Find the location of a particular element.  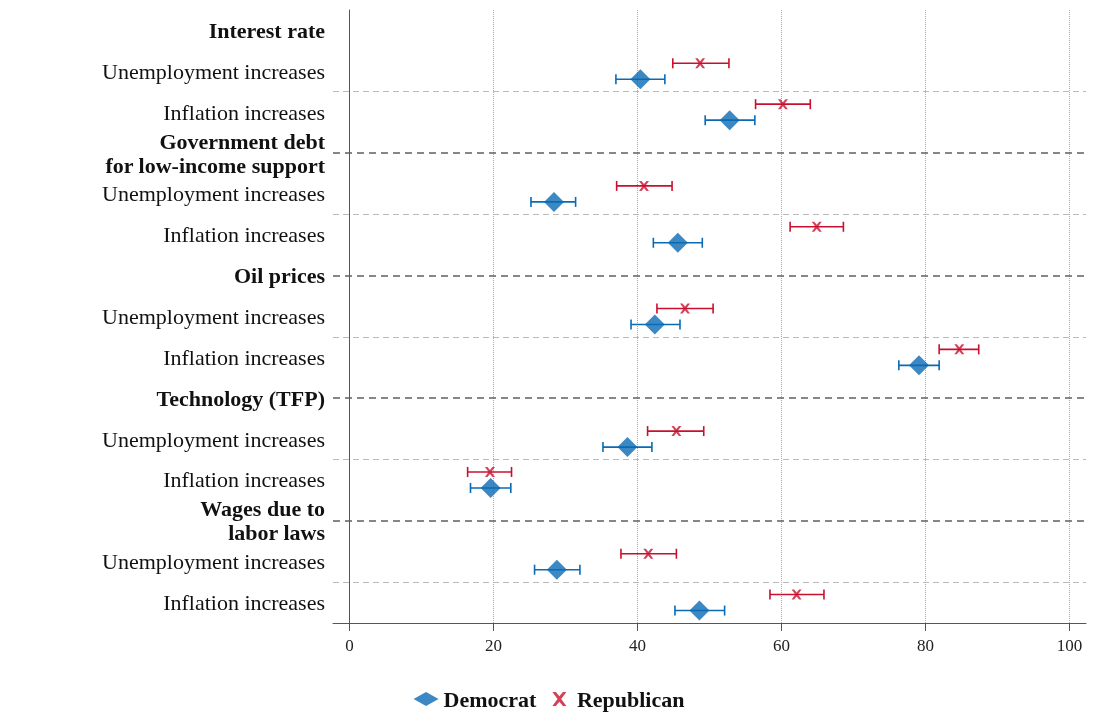

y-tick-label: Government debt for low-income support is located at coordinates (215, 153).